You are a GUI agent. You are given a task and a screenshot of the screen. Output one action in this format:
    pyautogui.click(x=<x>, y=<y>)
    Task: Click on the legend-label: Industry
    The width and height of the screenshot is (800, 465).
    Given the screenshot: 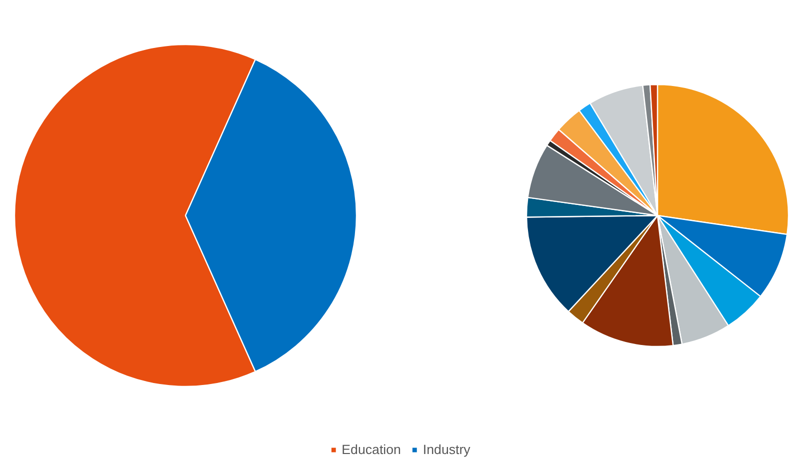 What is the action you would take?
    pyautogui.click(x=446, y=449)
    